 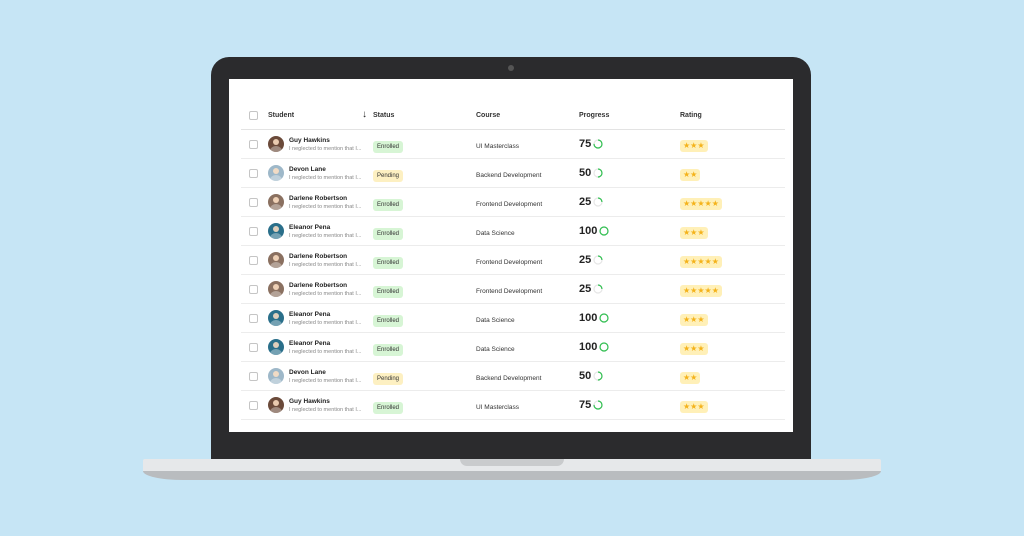 What do you see at coordinates (388, 379) in the screenshot?
I see `status-badge: Pending` at bounding box center [388, 379].